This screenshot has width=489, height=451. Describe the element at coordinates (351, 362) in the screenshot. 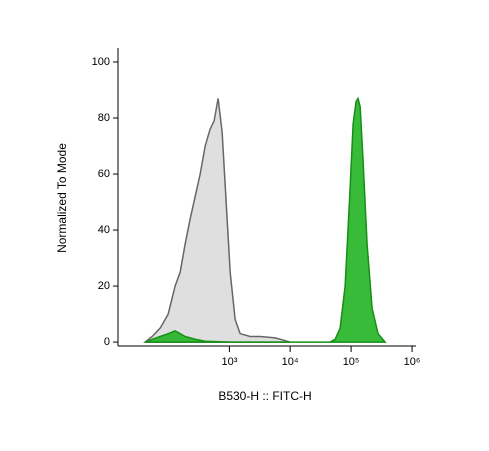

I see `x-tick-label: 10⁵` at that location.